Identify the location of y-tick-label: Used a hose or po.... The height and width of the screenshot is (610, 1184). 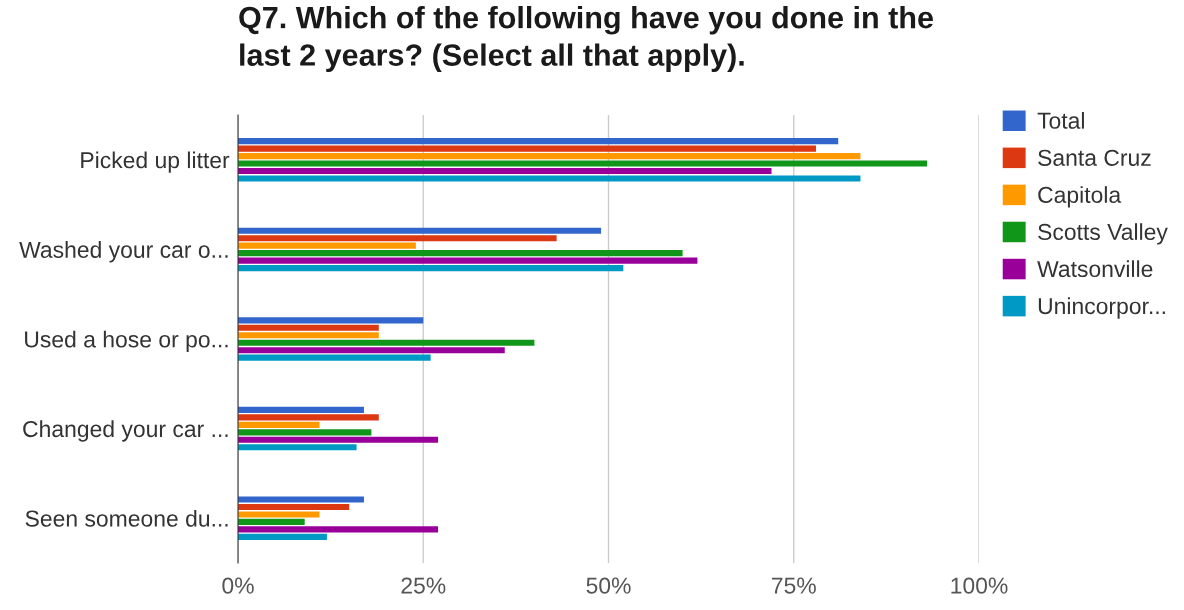
(126, 341).